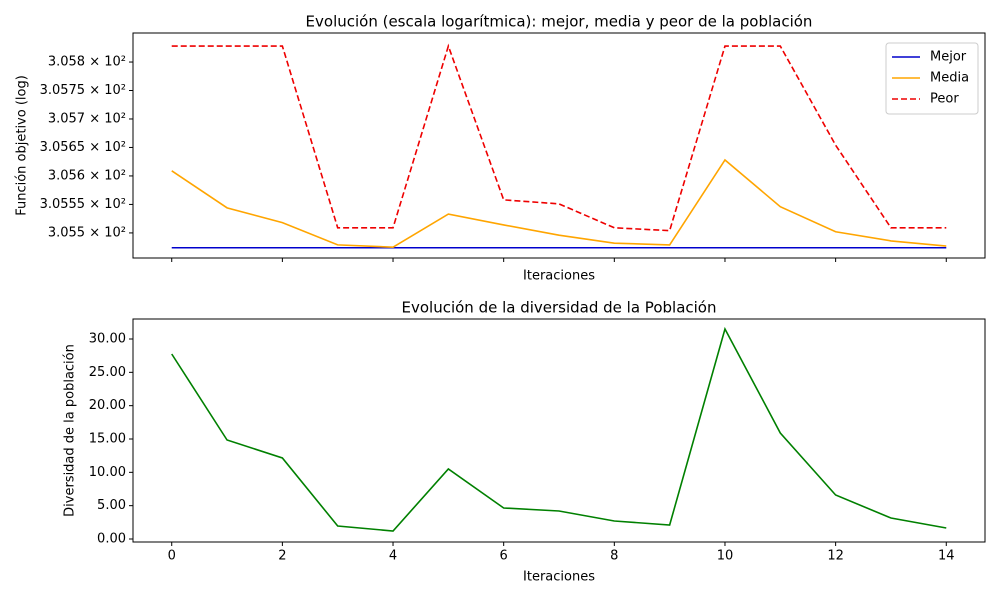 The height and width of the screenshot is (600, 1000). I want to click on y-tick-label: 15.00, so click(107, 439).